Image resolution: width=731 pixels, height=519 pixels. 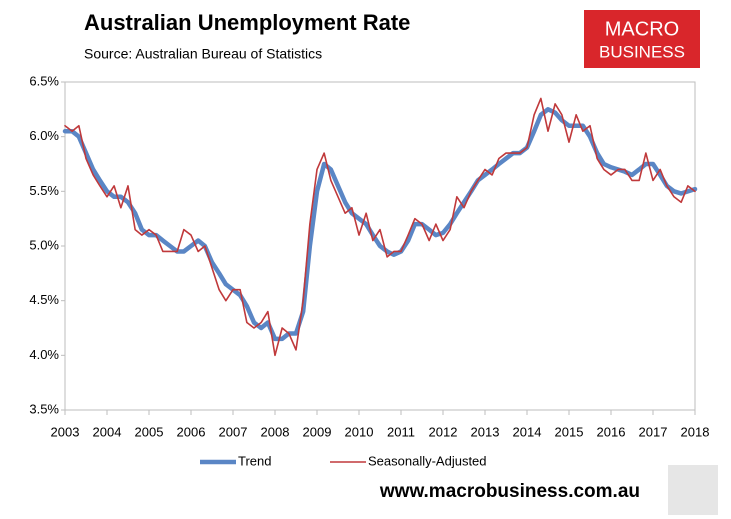 I want to click on logo-icon, so click(x=693, y=490).